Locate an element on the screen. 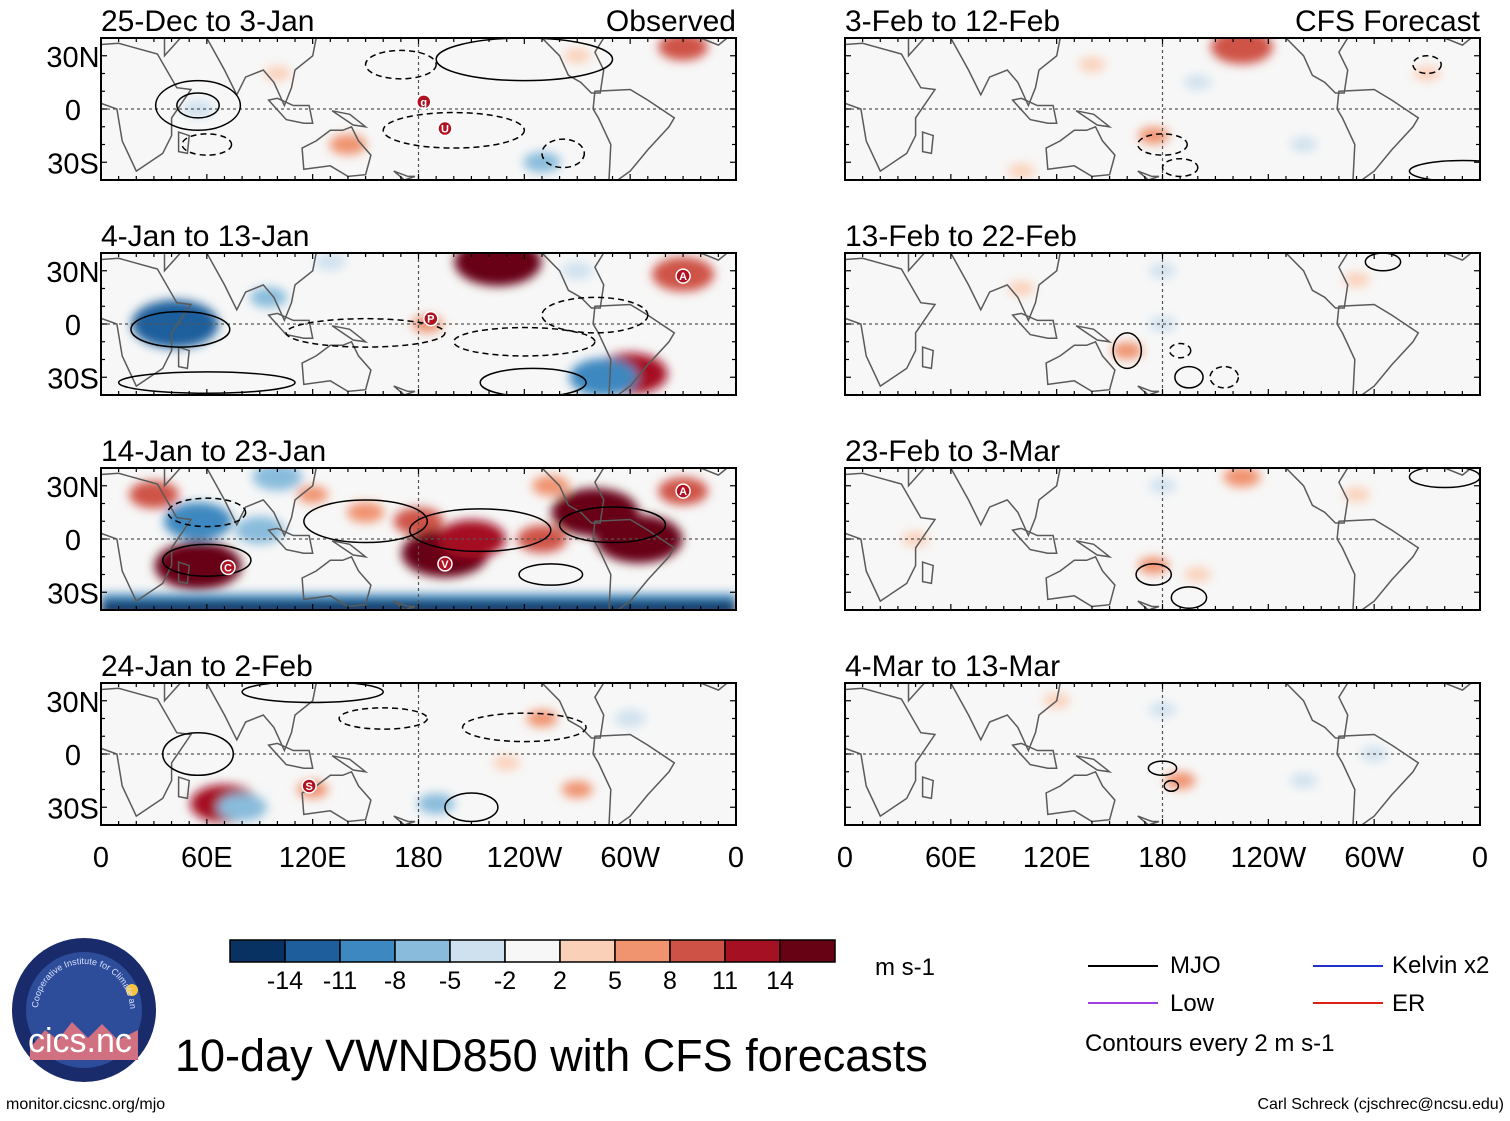 This screenshot has height=1121, width=1510. wave-marker-letter: C is located at coordinates (228, 568).